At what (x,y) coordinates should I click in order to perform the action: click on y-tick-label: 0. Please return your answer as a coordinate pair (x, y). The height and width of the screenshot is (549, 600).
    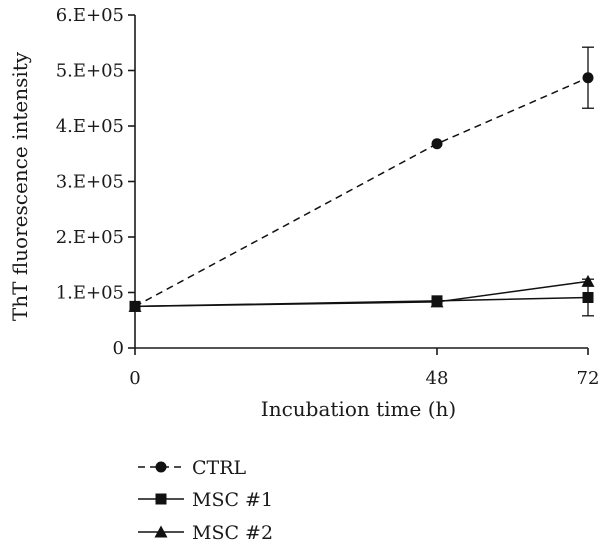
    Looking at the image, I should click on (118, 348).